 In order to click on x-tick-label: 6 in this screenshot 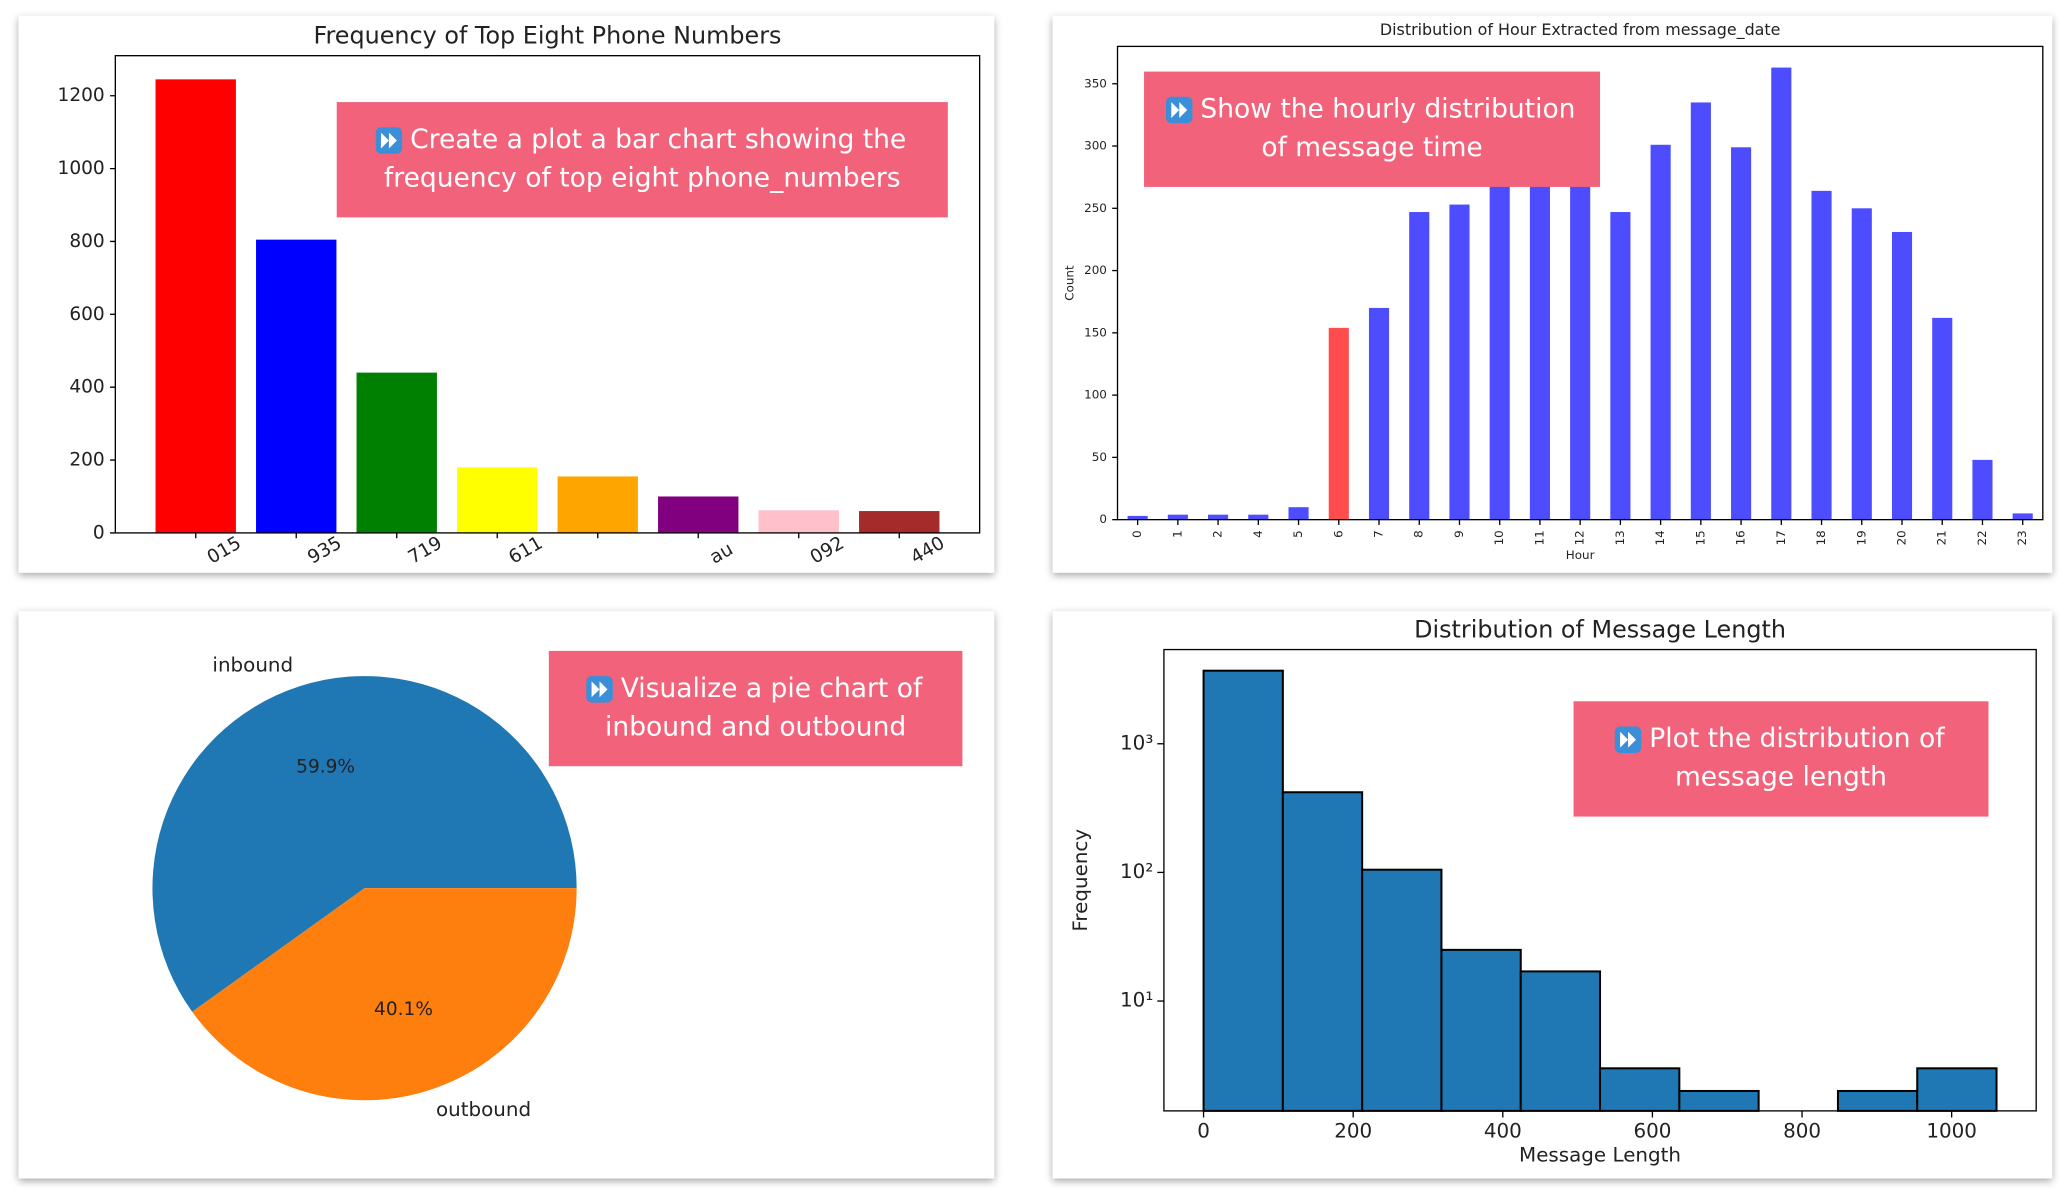, I will do `click(1338, 534)`.